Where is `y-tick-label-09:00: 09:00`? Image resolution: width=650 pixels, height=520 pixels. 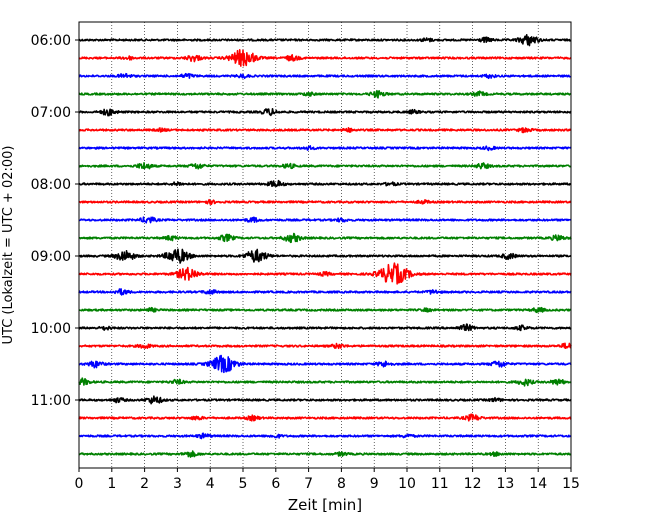 y-tick-label-09:00: 09:00 is located at coordinates (51, 257).